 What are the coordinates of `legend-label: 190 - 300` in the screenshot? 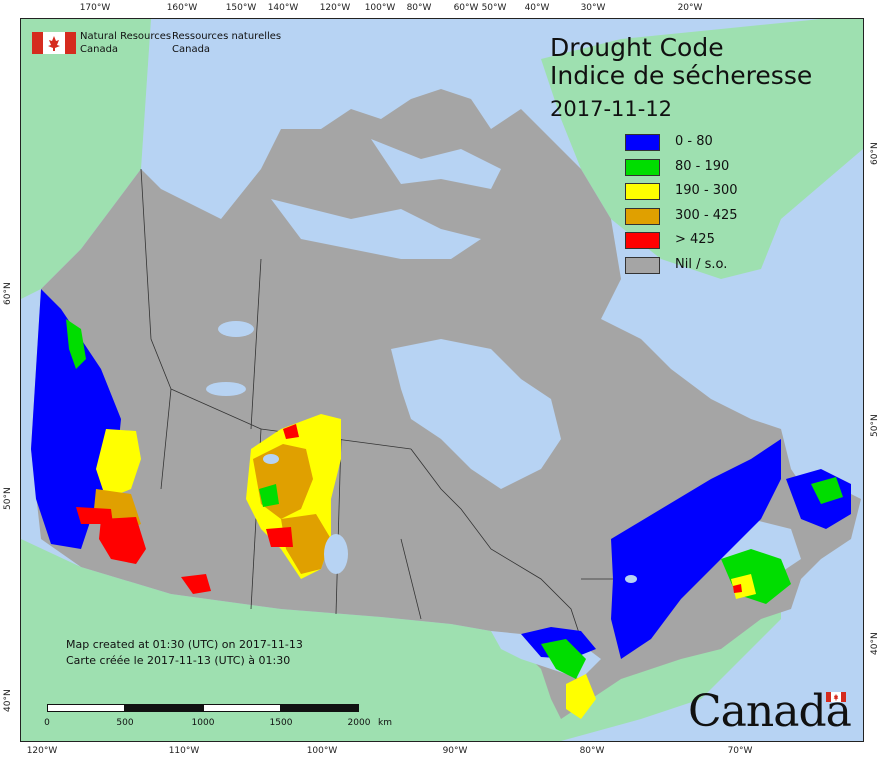 It's located at (706, 190).